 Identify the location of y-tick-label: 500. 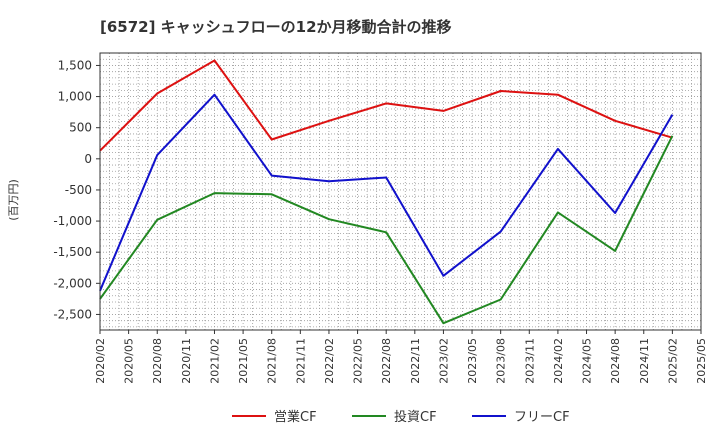
(80, 128).